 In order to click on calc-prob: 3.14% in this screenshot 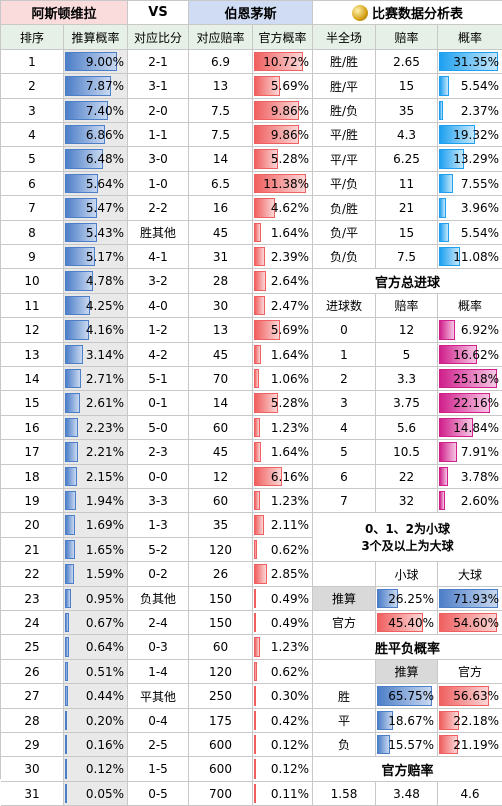, I will do `click(96, 355)`.